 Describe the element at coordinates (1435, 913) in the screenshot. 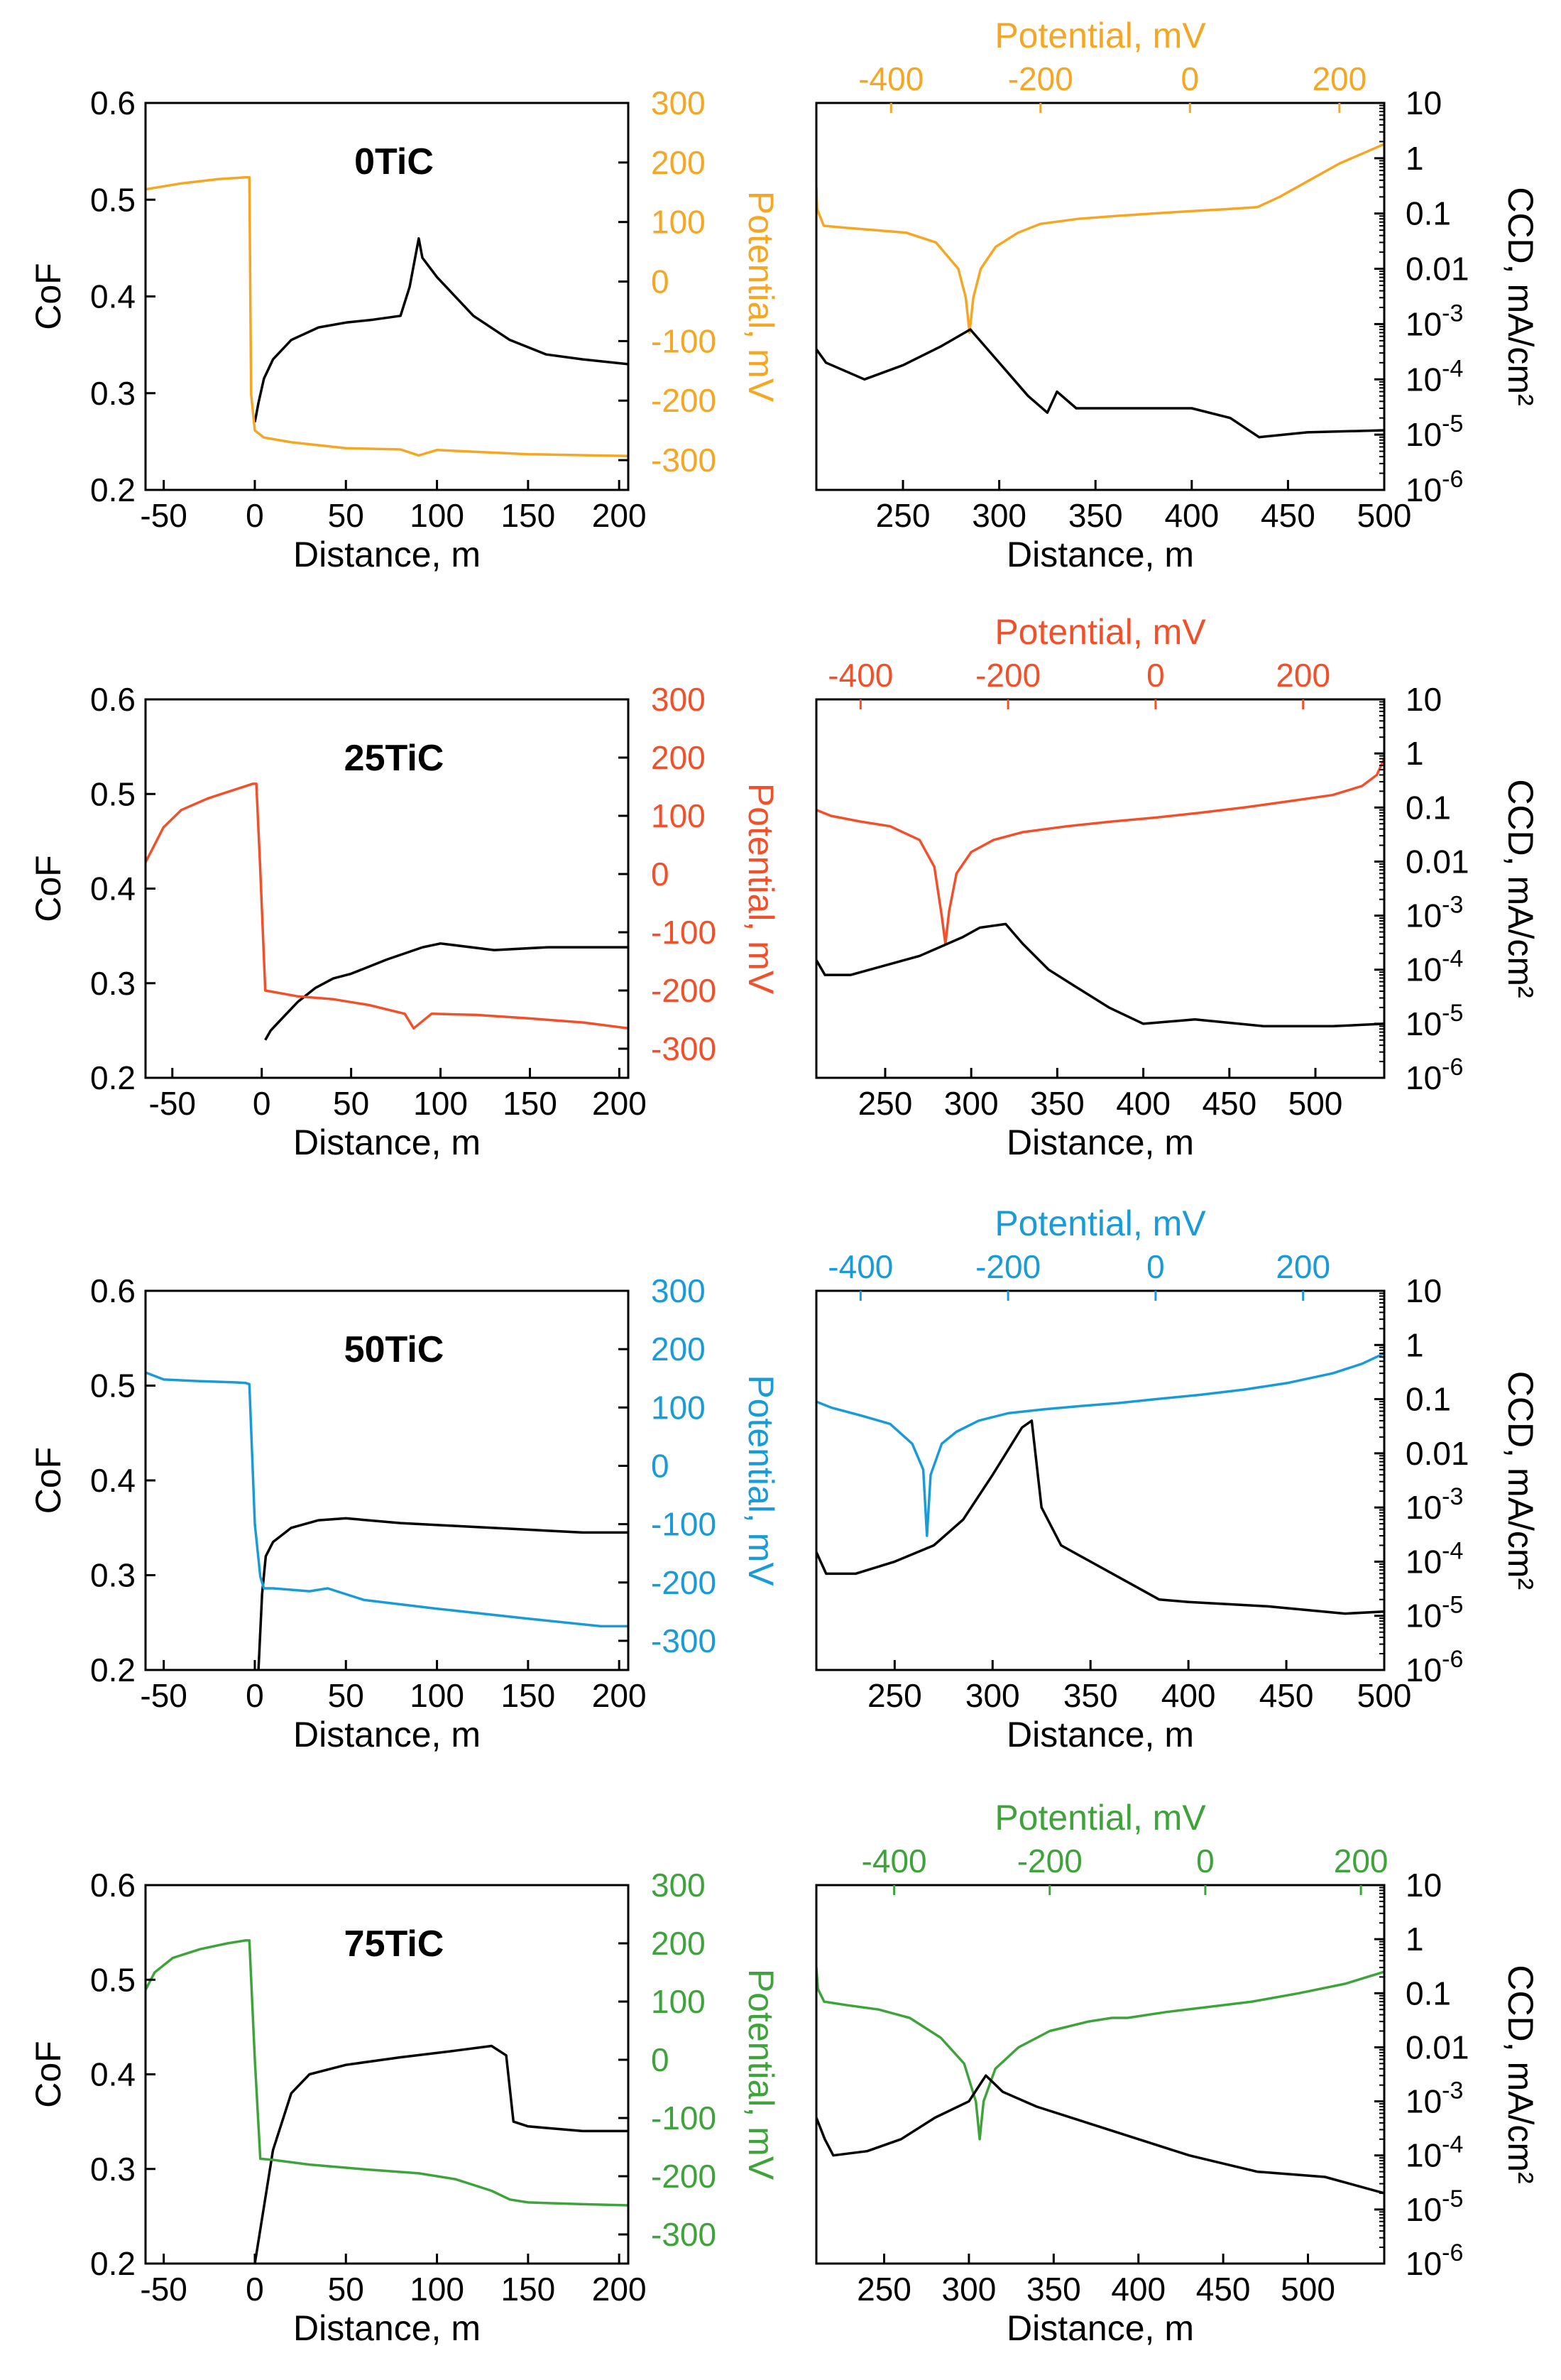

I see `y-tick-label: 10⁻³` at that location.